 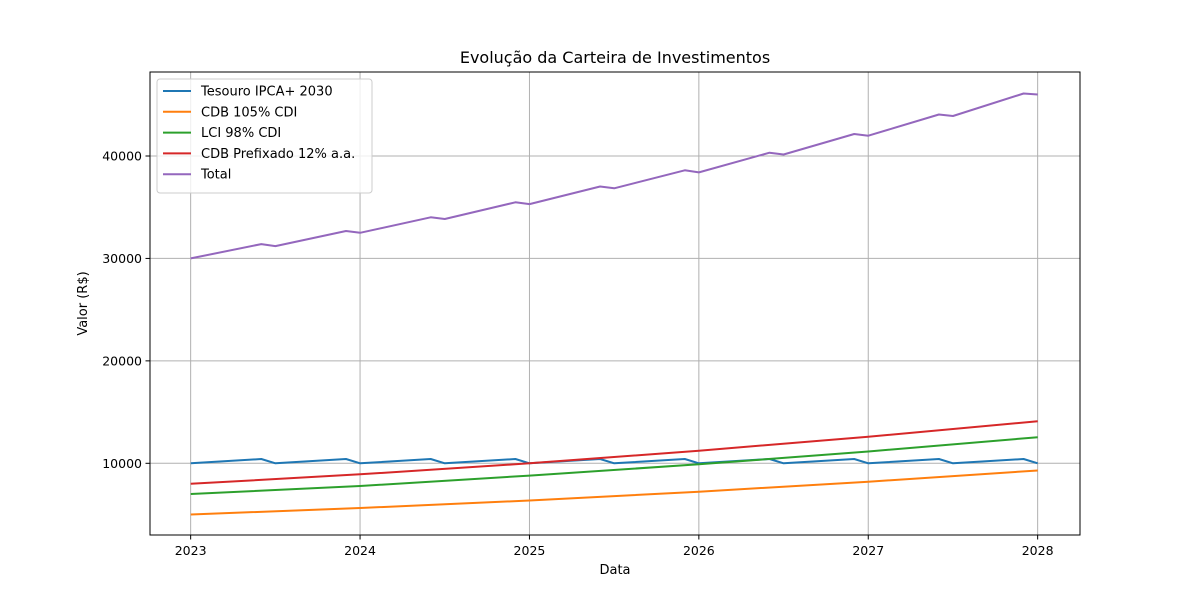 I want to click on x-tick-label: 2024, so click(x=360, y=550).